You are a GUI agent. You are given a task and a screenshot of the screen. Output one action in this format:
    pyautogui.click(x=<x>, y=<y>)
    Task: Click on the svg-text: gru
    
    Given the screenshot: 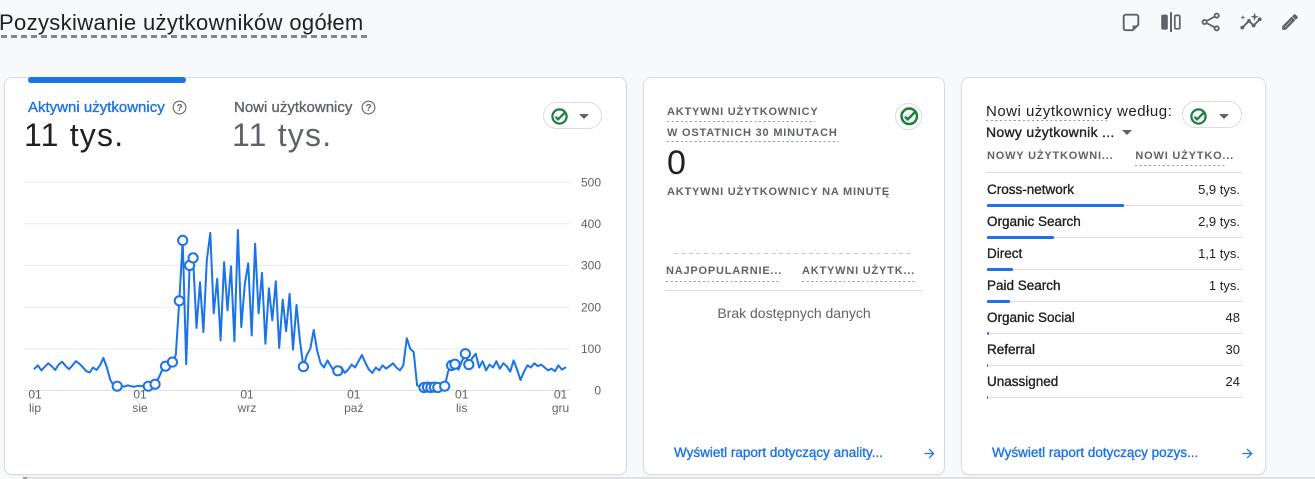 What is the action you would take?
    pyautogui.click(x=560, y=408)
    